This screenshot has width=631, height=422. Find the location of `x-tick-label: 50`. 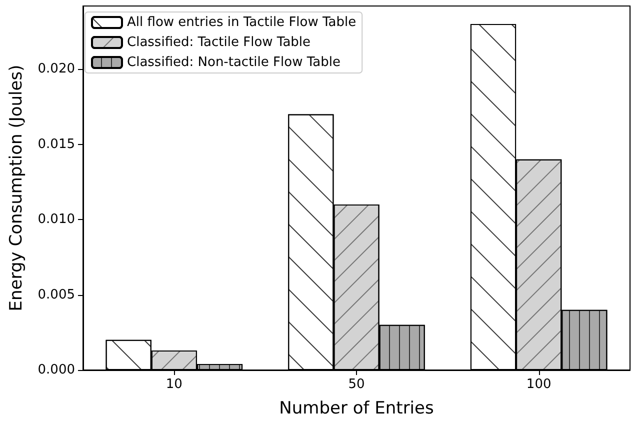

x-tick-label: 50 is located at coordinates (356, 384).